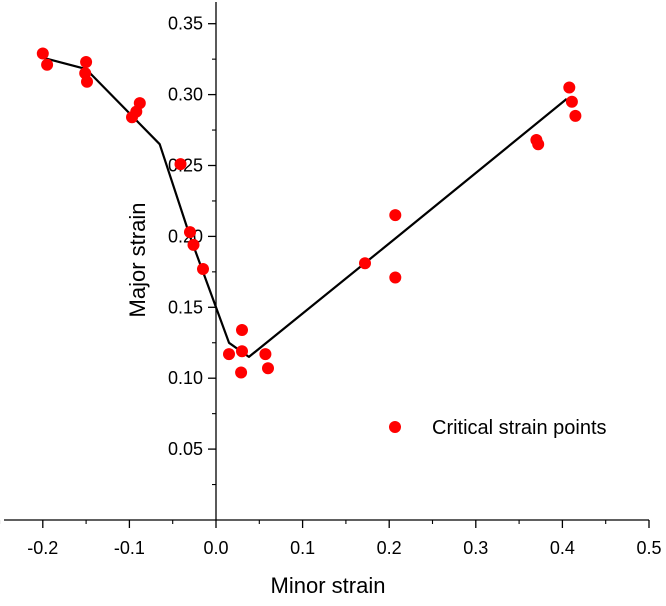 The image size is (666, 606). Describe the element at coordinates (475, 548) in the screenshot. I see `x-tick-label: 0.3` at that location.